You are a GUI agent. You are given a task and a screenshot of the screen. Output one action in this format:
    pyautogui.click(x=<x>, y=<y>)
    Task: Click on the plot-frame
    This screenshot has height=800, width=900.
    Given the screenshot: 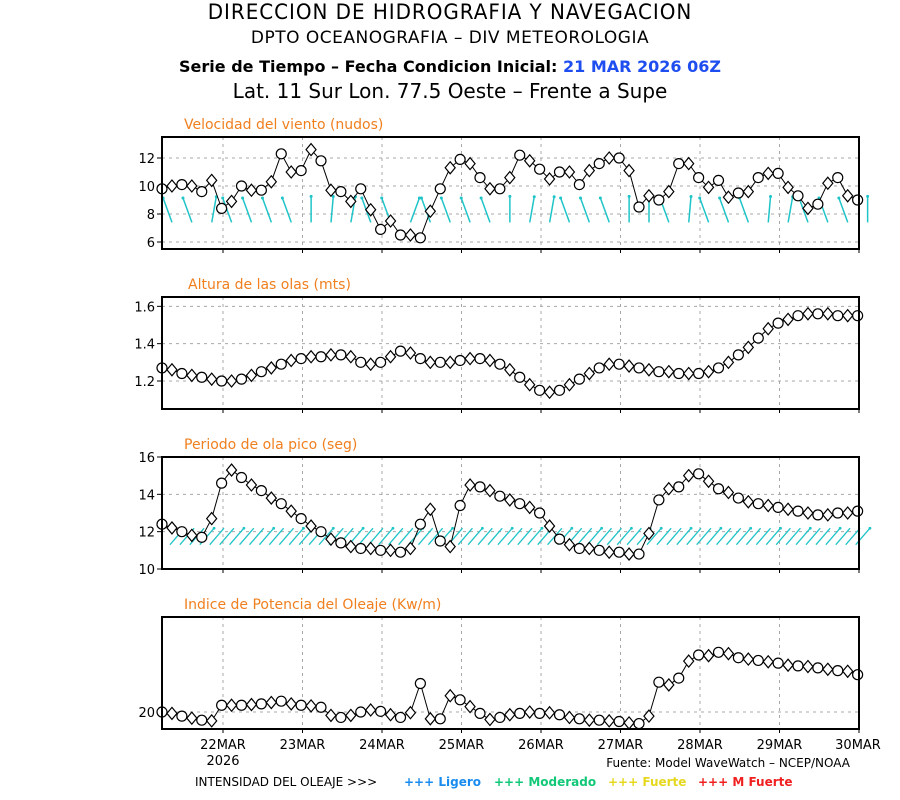 What is the action you would take?
    pyautogui.click(x=510, y=513)
    